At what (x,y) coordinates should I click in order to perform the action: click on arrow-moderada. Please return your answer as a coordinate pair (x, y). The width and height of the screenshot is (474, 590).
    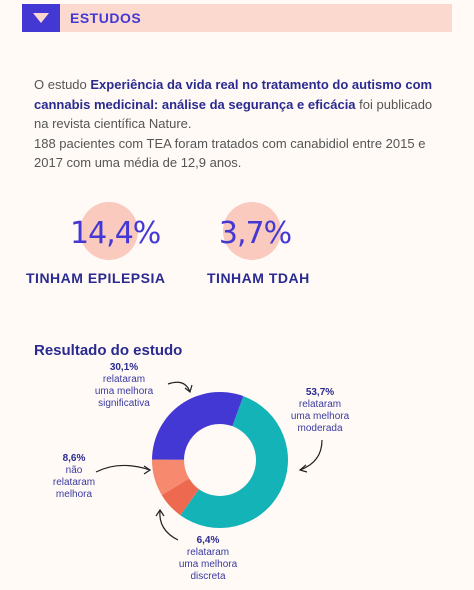
    Looking at the image, I should click on (311, 455).